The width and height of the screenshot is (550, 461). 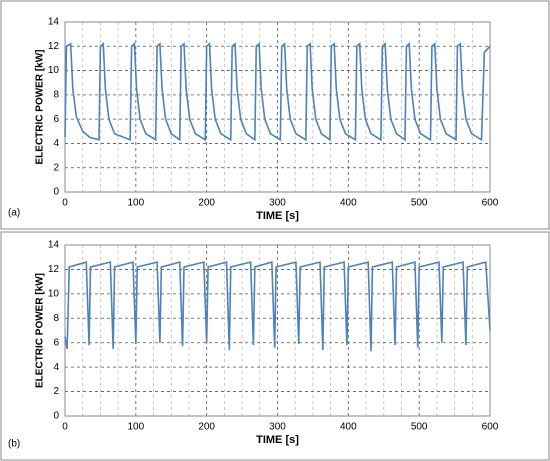 I want to click on panel-label: (b), so click(x=14, y=444).